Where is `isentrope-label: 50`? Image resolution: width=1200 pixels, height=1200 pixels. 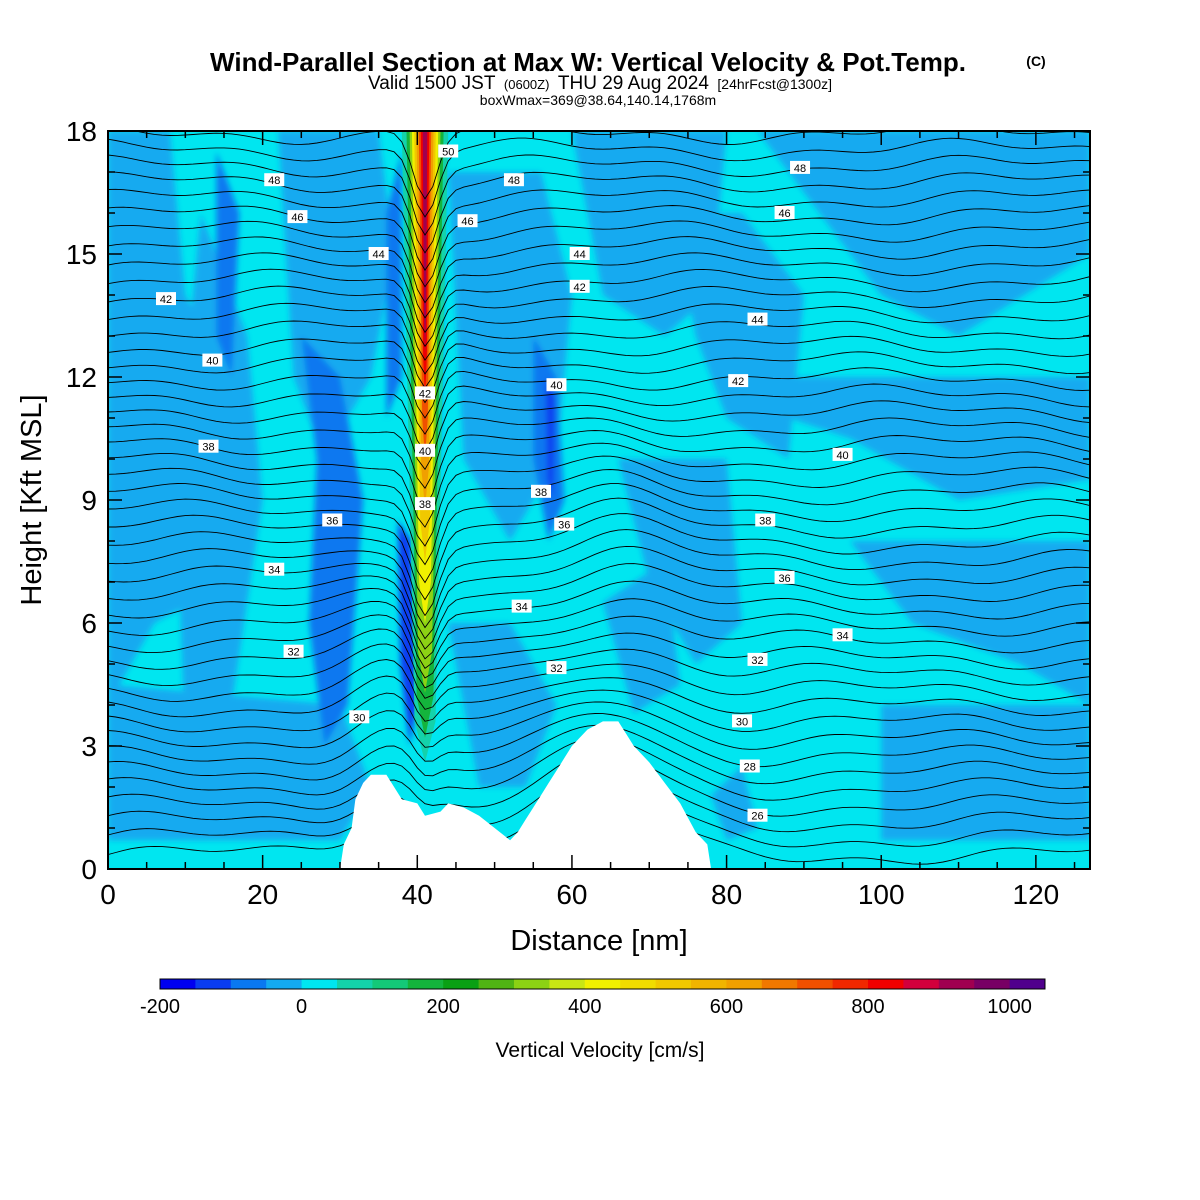 isentrope-label: 50 is located at coordinates (448, 151).